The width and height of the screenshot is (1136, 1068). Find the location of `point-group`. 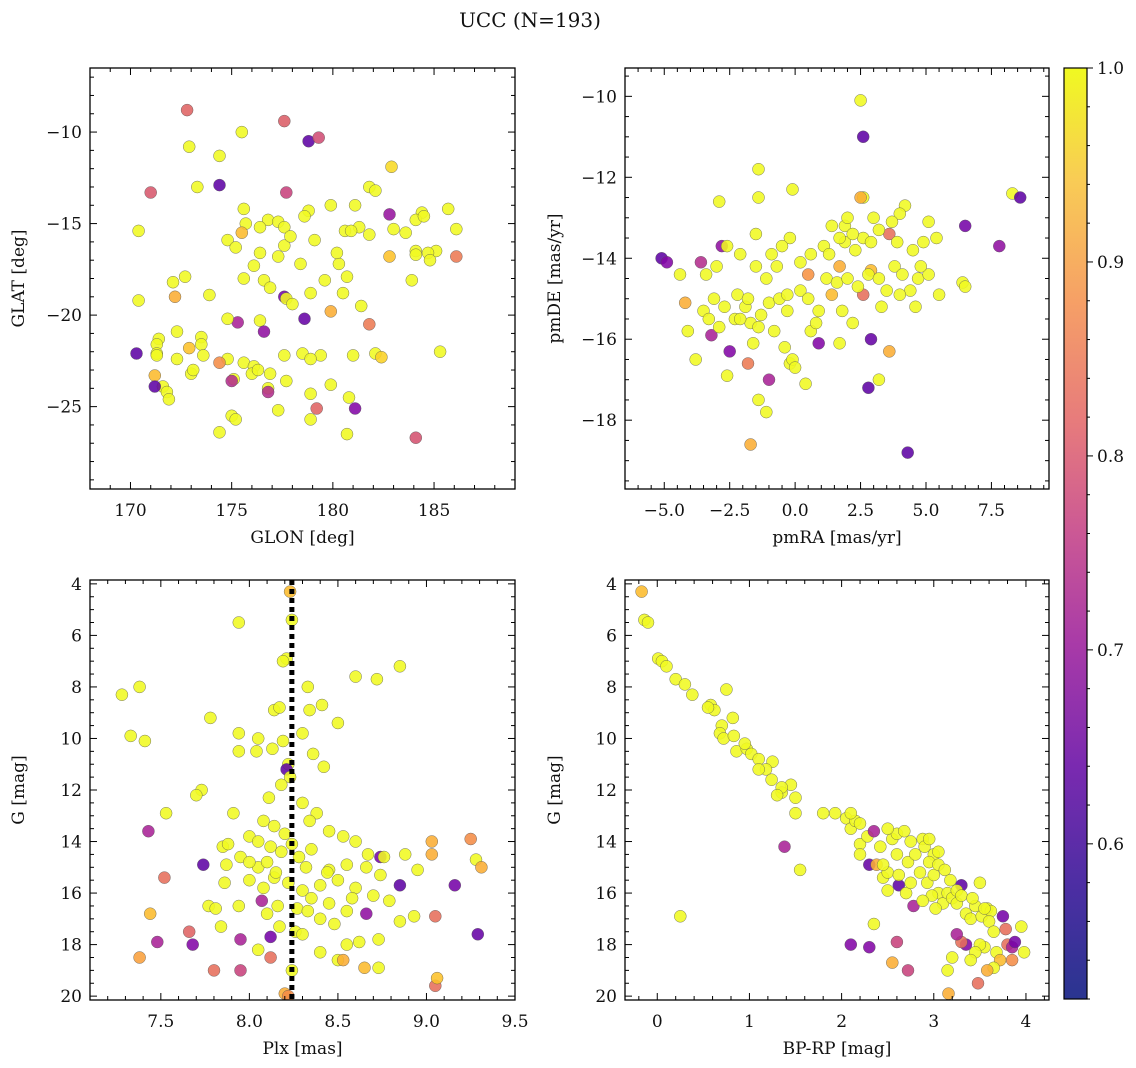

point-group is located at coordinates (841, 276).